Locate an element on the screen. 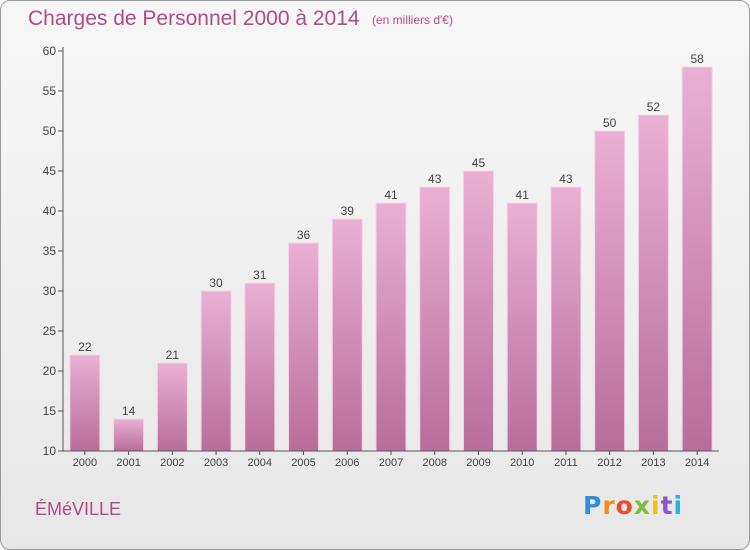  logo-letter: t is located at coordinates (667, 505).